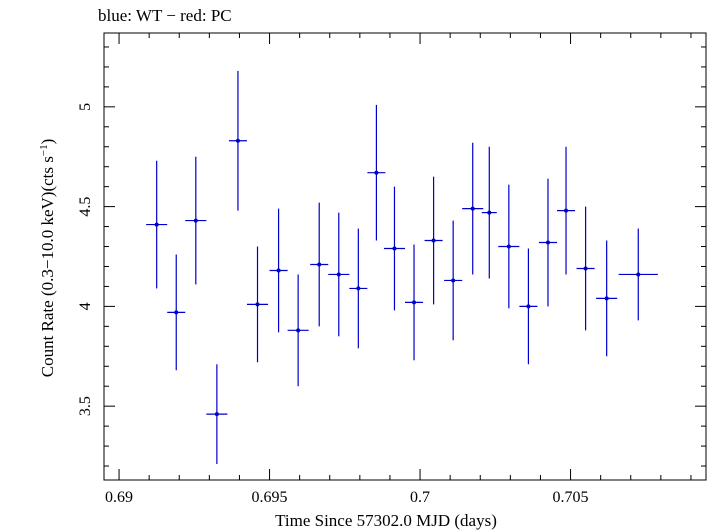  What do you see at coordinates (386, 520) in the screenshot?
I see `x-axis-label: Time Since 57302.0 MJD (days)` at bounding box center [386, 520].